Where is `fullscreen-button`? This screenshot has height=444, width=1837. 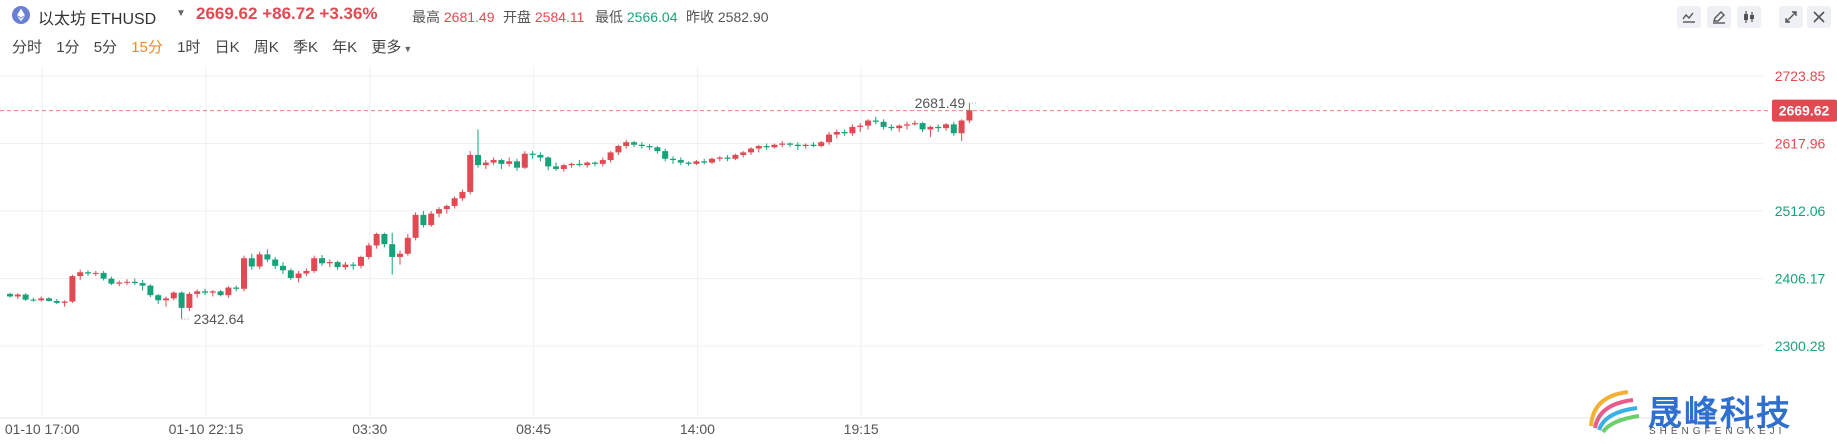
fullscreen-button is located at coordinates (1791, 17).